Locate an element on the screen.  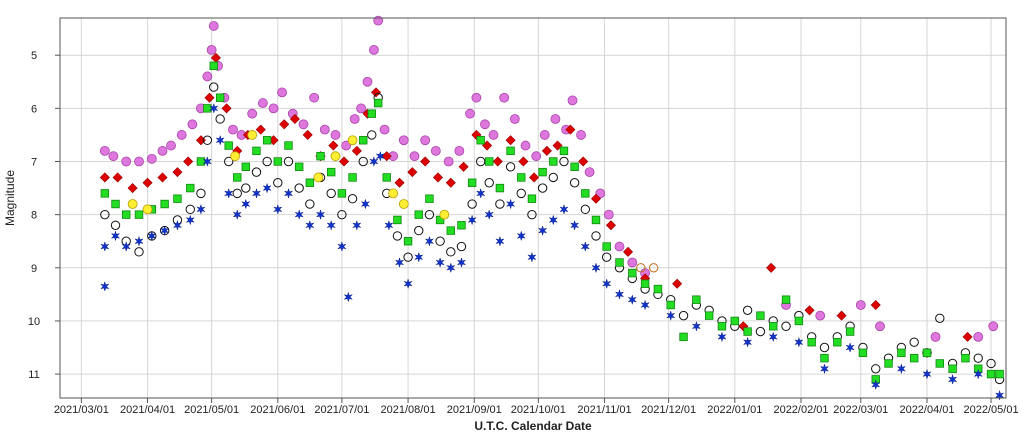
x-tick-label: 2021/05/01 is located at coordinates (211, 410).